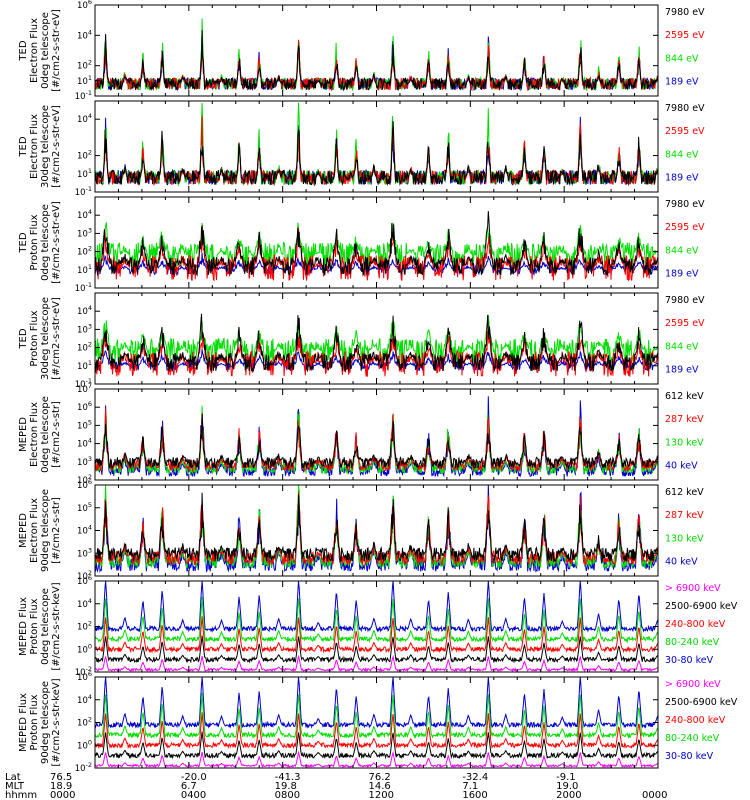  What do you see at coordinates (684, 419) in the screenshot?
I see `legend-entry: 287 keV` at bounding box center [684, 419].